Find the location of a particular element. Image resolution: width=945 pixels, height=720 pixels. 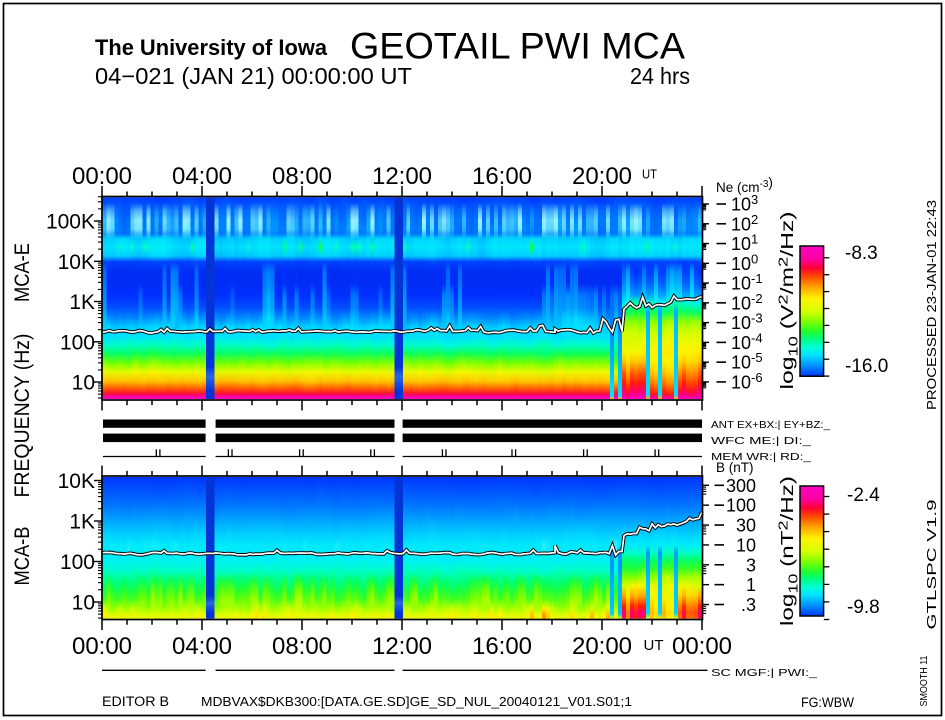

svg-text: 04−021 (JAN 21) 00:00:00 UT is located at coordinates (253, 76).